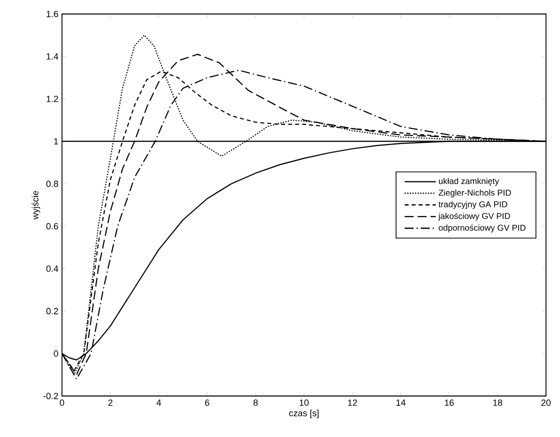 This screenshot has width=560, height=437. What do you see at coordinates (52, 183) in the screenshot?
I see `y-tick-label: 0.8` at bounding box center [52, 183].